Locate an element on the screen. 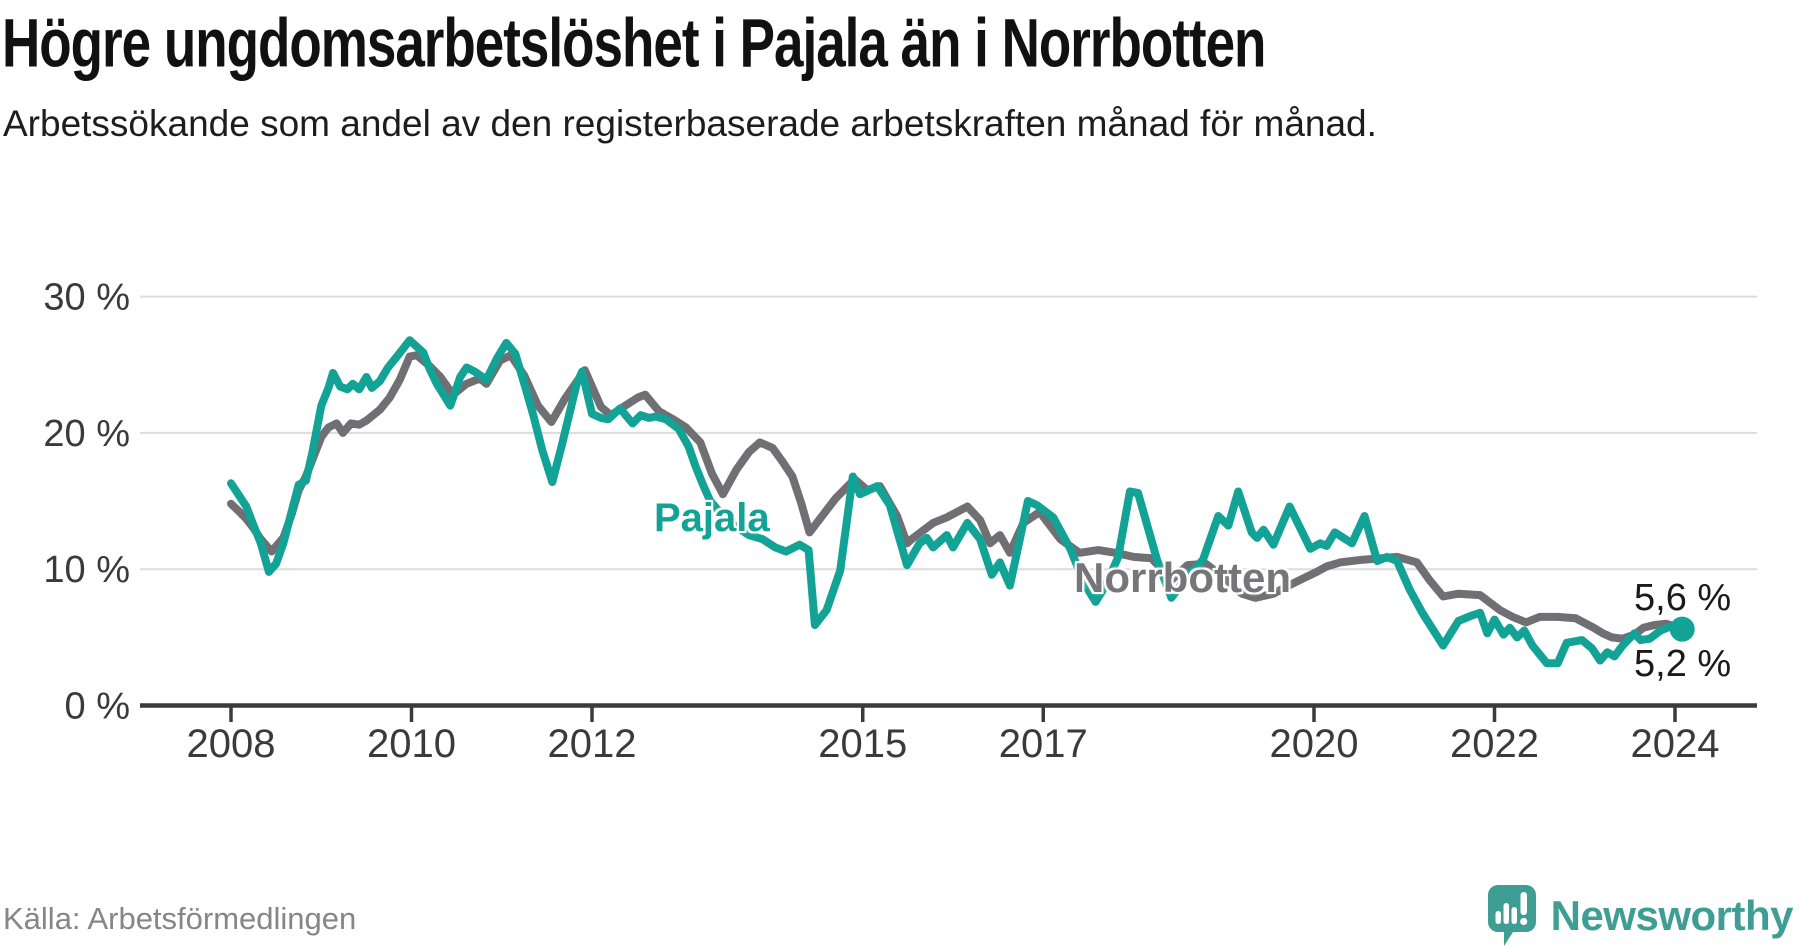 The image size is (1800, 948). newsworthy-chart-bubble-icon is located at coordinates (1511, 915).